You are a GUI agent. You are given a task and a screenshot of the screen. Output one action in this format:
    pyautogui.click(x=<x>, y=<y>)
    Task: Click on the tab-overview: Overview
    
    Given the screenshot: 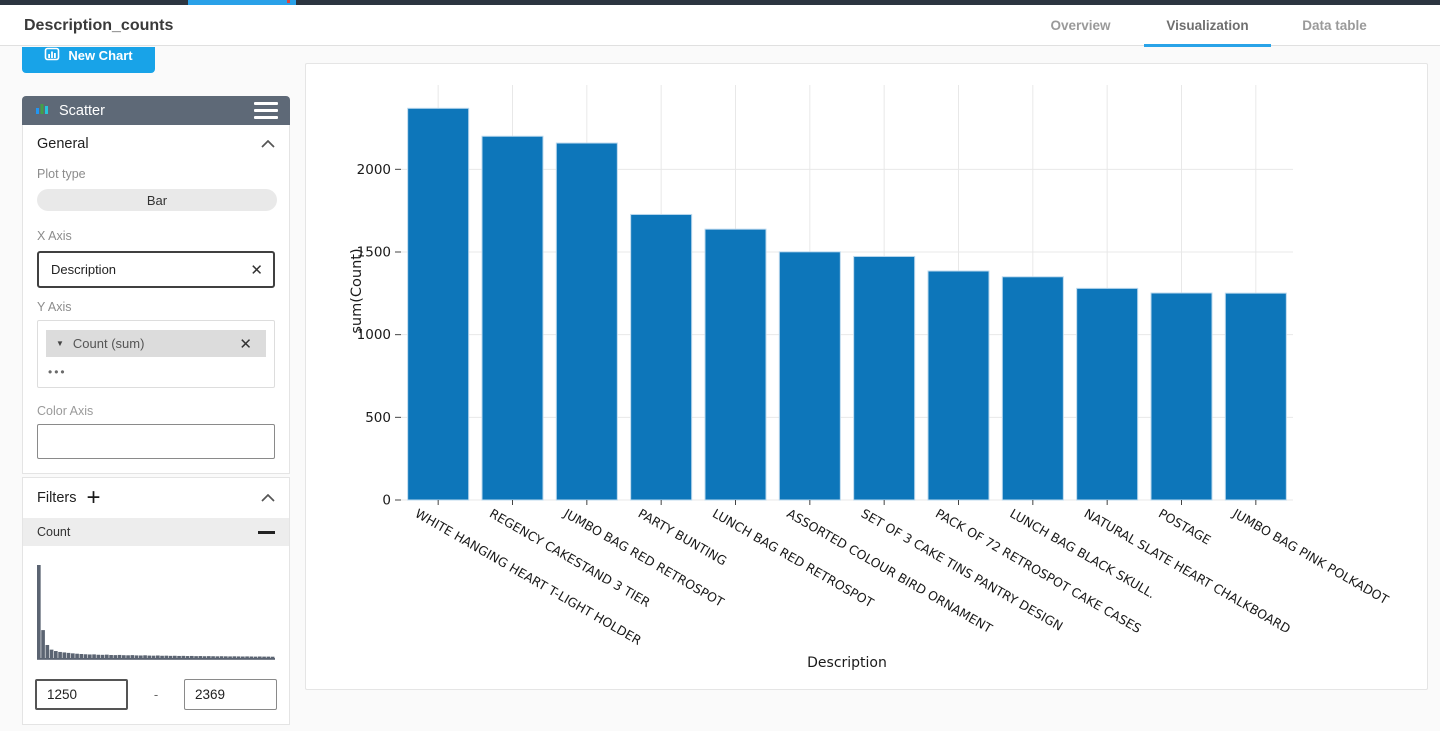 What is the action you would take?
    pyautogui.click(x=1080, y=25)
    